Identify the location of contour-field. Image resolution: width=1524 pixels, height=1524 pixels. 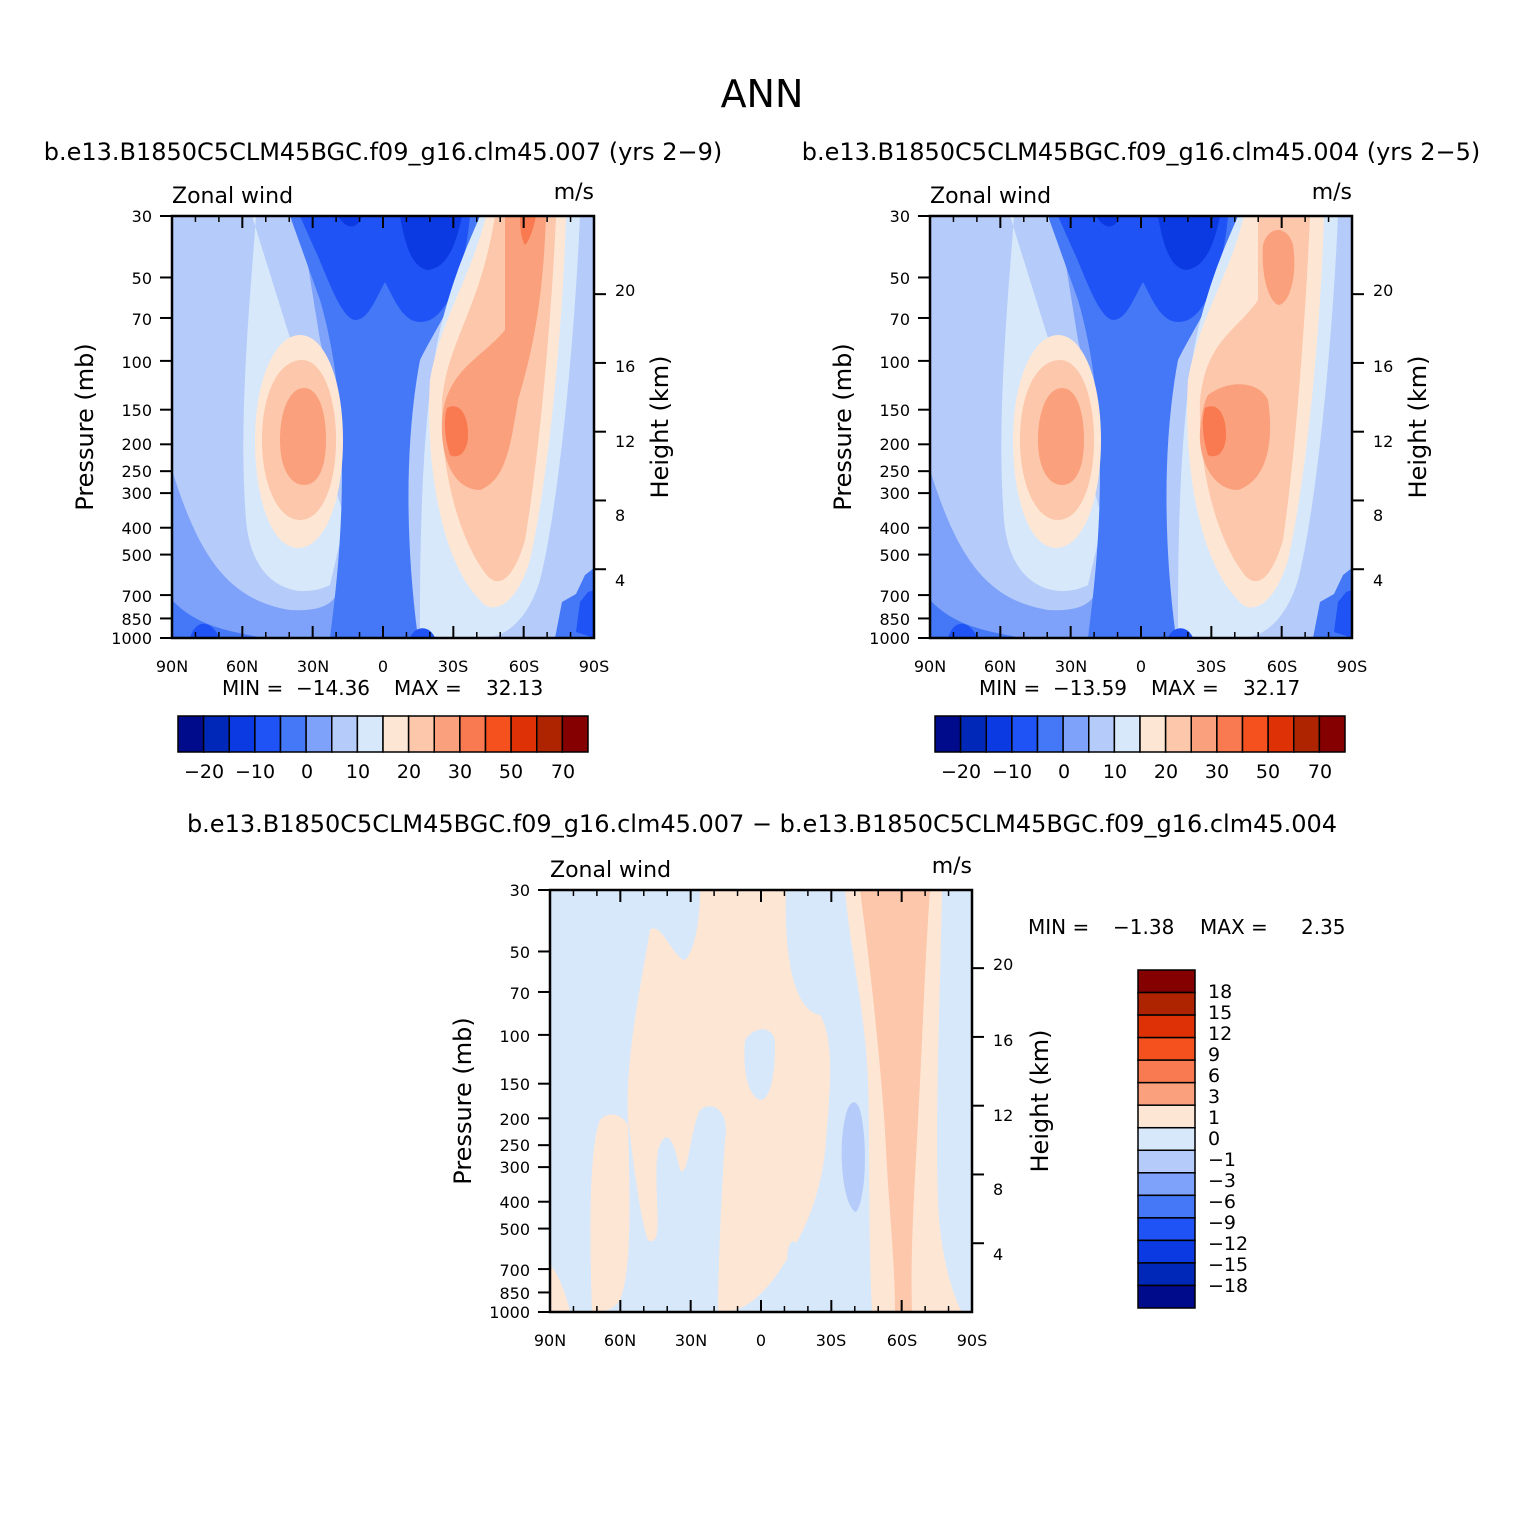
(761, 1101).